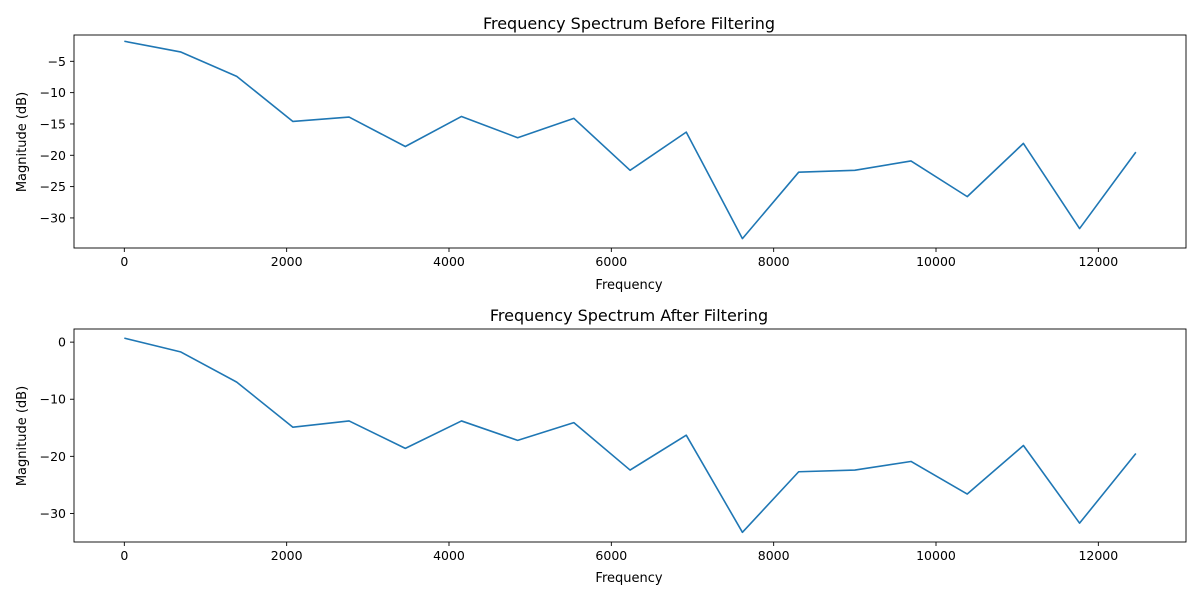 This screenshot has height=600, width=1200. What do you see at coordinates (629, 315) in the screenshot?
I see `chart-title: Frequency Spectrum After Filtering` at bounding box center [629, 315].